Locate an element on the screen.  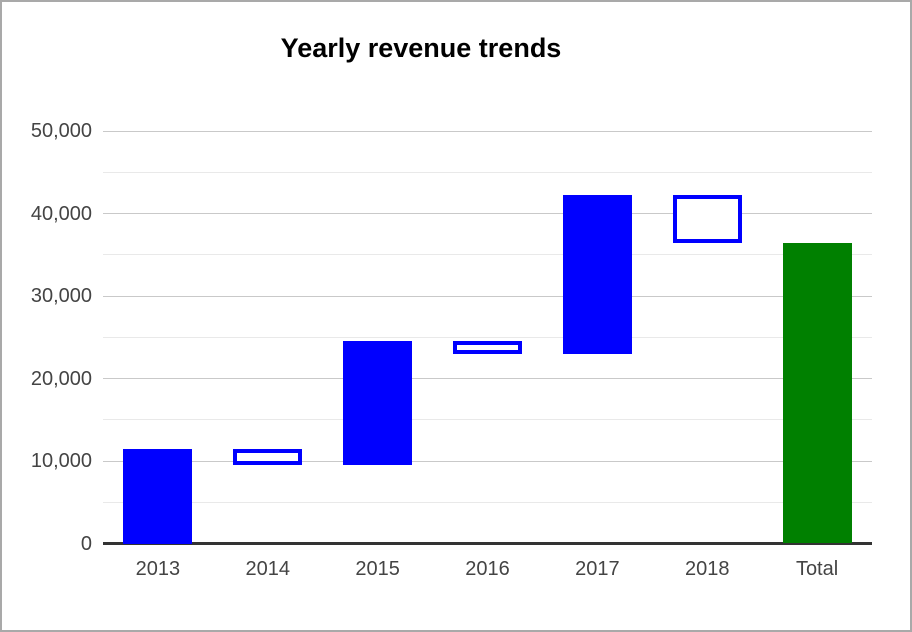
bar-2018 is located at coordinates (707, 219).